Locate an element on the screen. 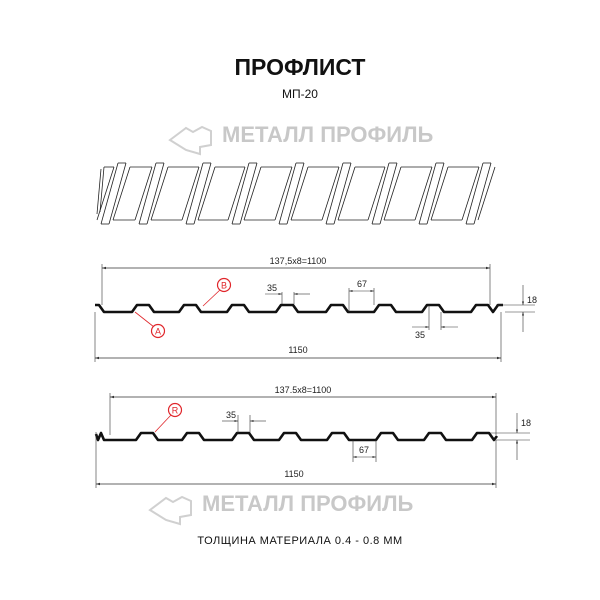 This screenshot has height=600, width=600. marker-r-label: R is located at coordinates (175, 411).